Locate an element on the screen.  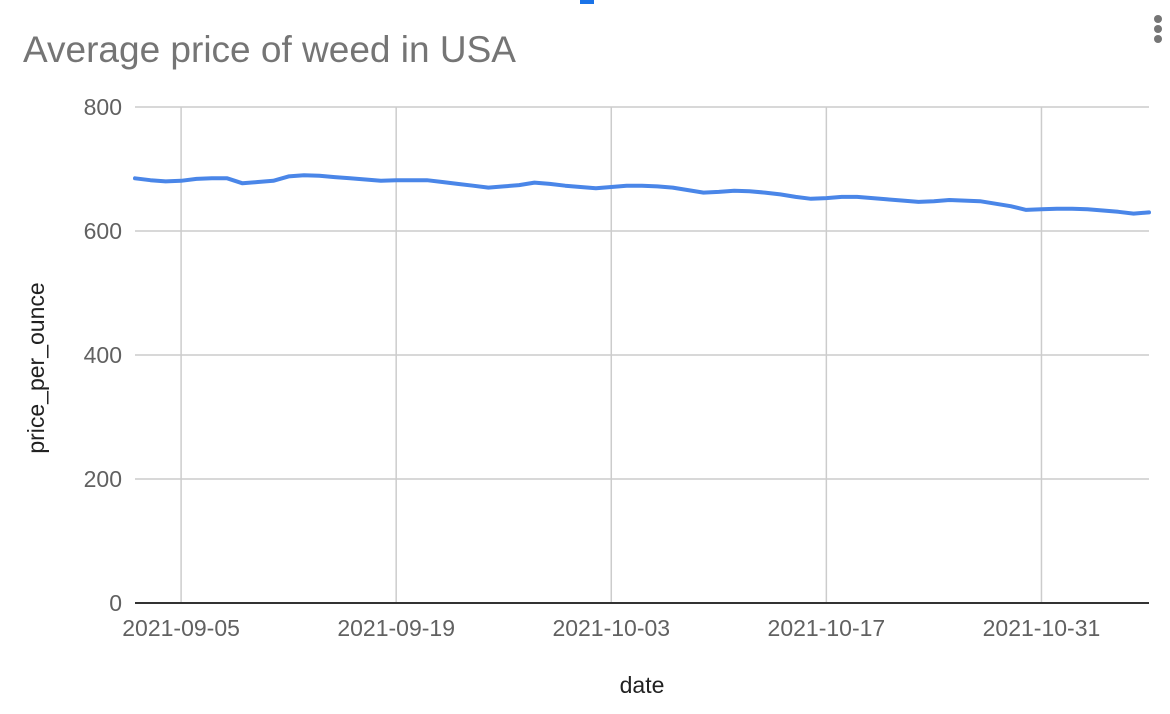
x-tick-label: 2021-09-19 is located at coordinates (396, 628).